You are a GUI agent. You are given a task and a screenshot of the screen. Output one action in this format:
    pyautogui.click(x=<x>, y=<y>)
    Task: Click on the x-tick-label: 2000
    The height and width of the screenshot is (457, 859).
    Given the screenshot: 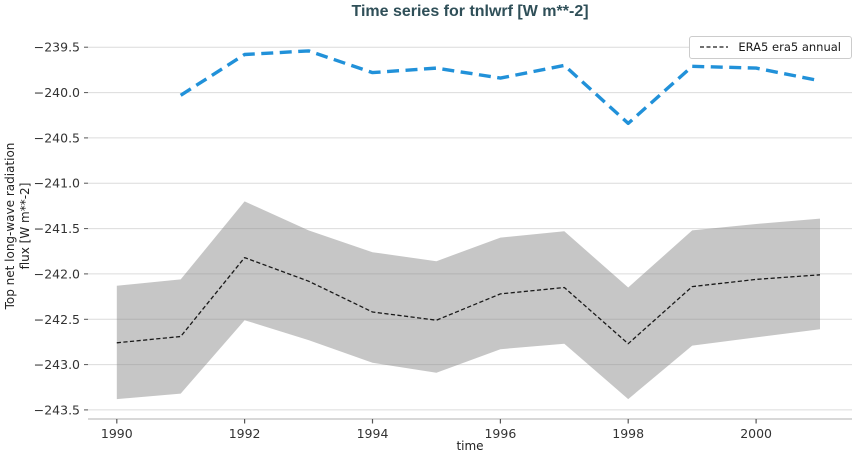 What is the action you would take?
    pyautogui.click(x=756, y=433)
    